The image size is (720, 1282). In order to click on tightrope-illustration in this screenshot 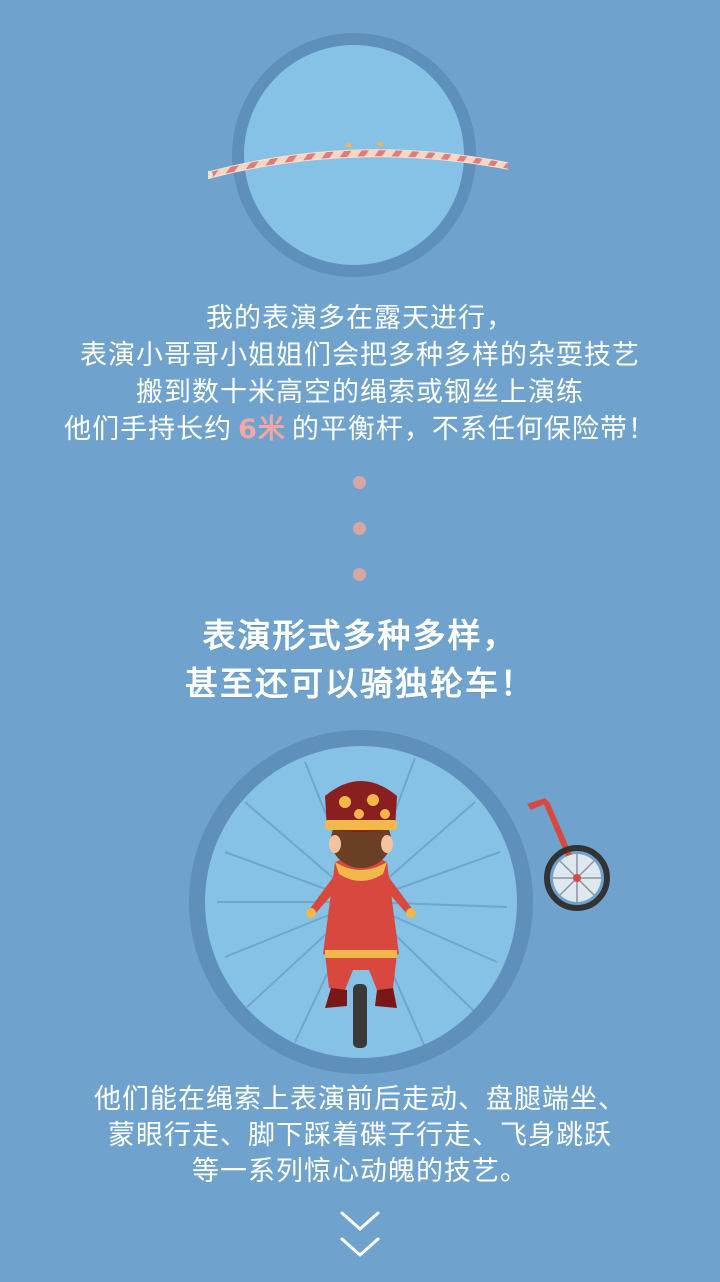, I will do `click(358, 155)`.